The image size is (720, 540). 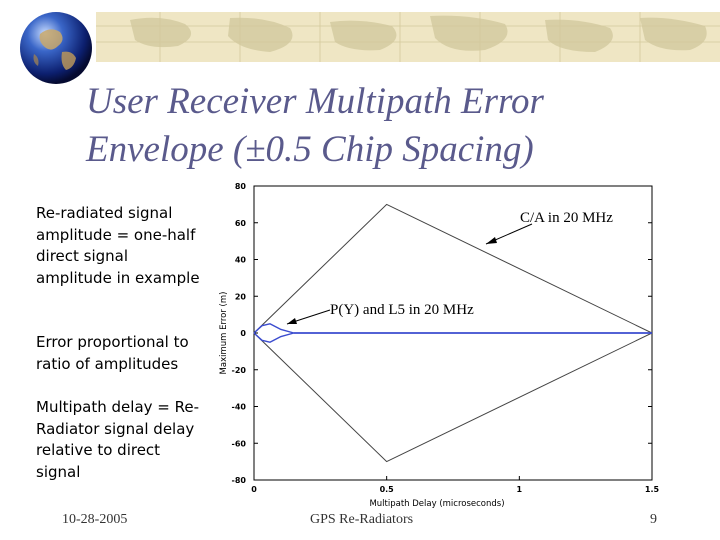 I want to click on annotation-pyl5-arrowhead, so click(x=292, y=321).